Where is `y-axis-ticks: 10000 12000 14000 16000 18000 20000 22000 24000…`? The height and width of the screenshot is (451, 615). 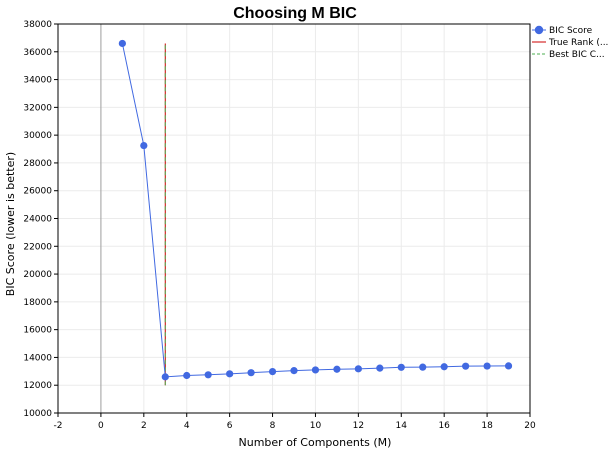
y-axis-ticks: 10000 12000 14000 16000 18000 20000 22000 24000… is located at coordinates (40, 219).